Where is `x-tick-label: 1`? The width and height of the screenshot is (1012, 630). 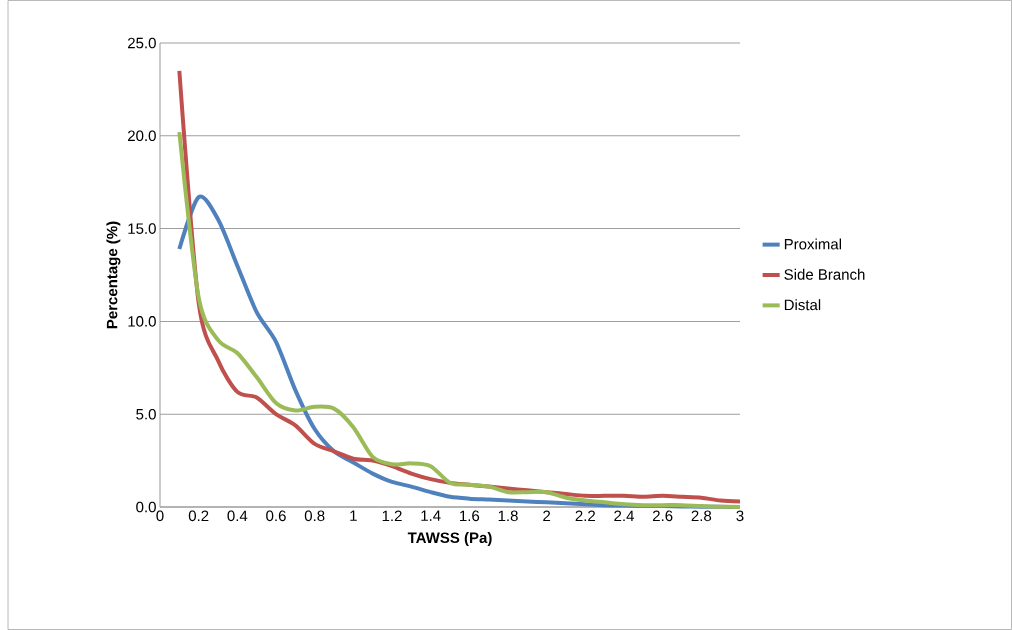
x-tick-label: 1 is located at coordinates (353, 515).